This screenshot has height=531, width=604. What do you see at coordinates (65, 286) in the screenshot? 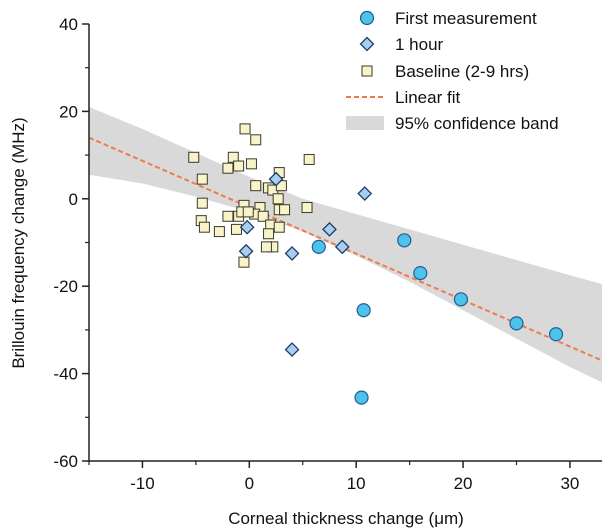
I see `y-tick-label: -20` at bounding box center [65, 286].